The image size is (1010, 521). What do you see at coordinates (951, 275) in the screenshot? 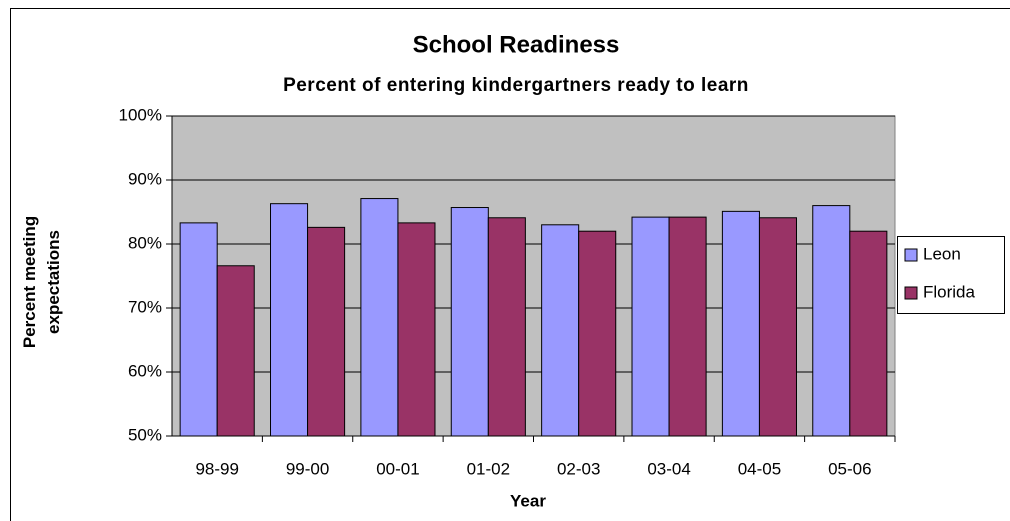
I see `legend` at bounding box center [951, 275].